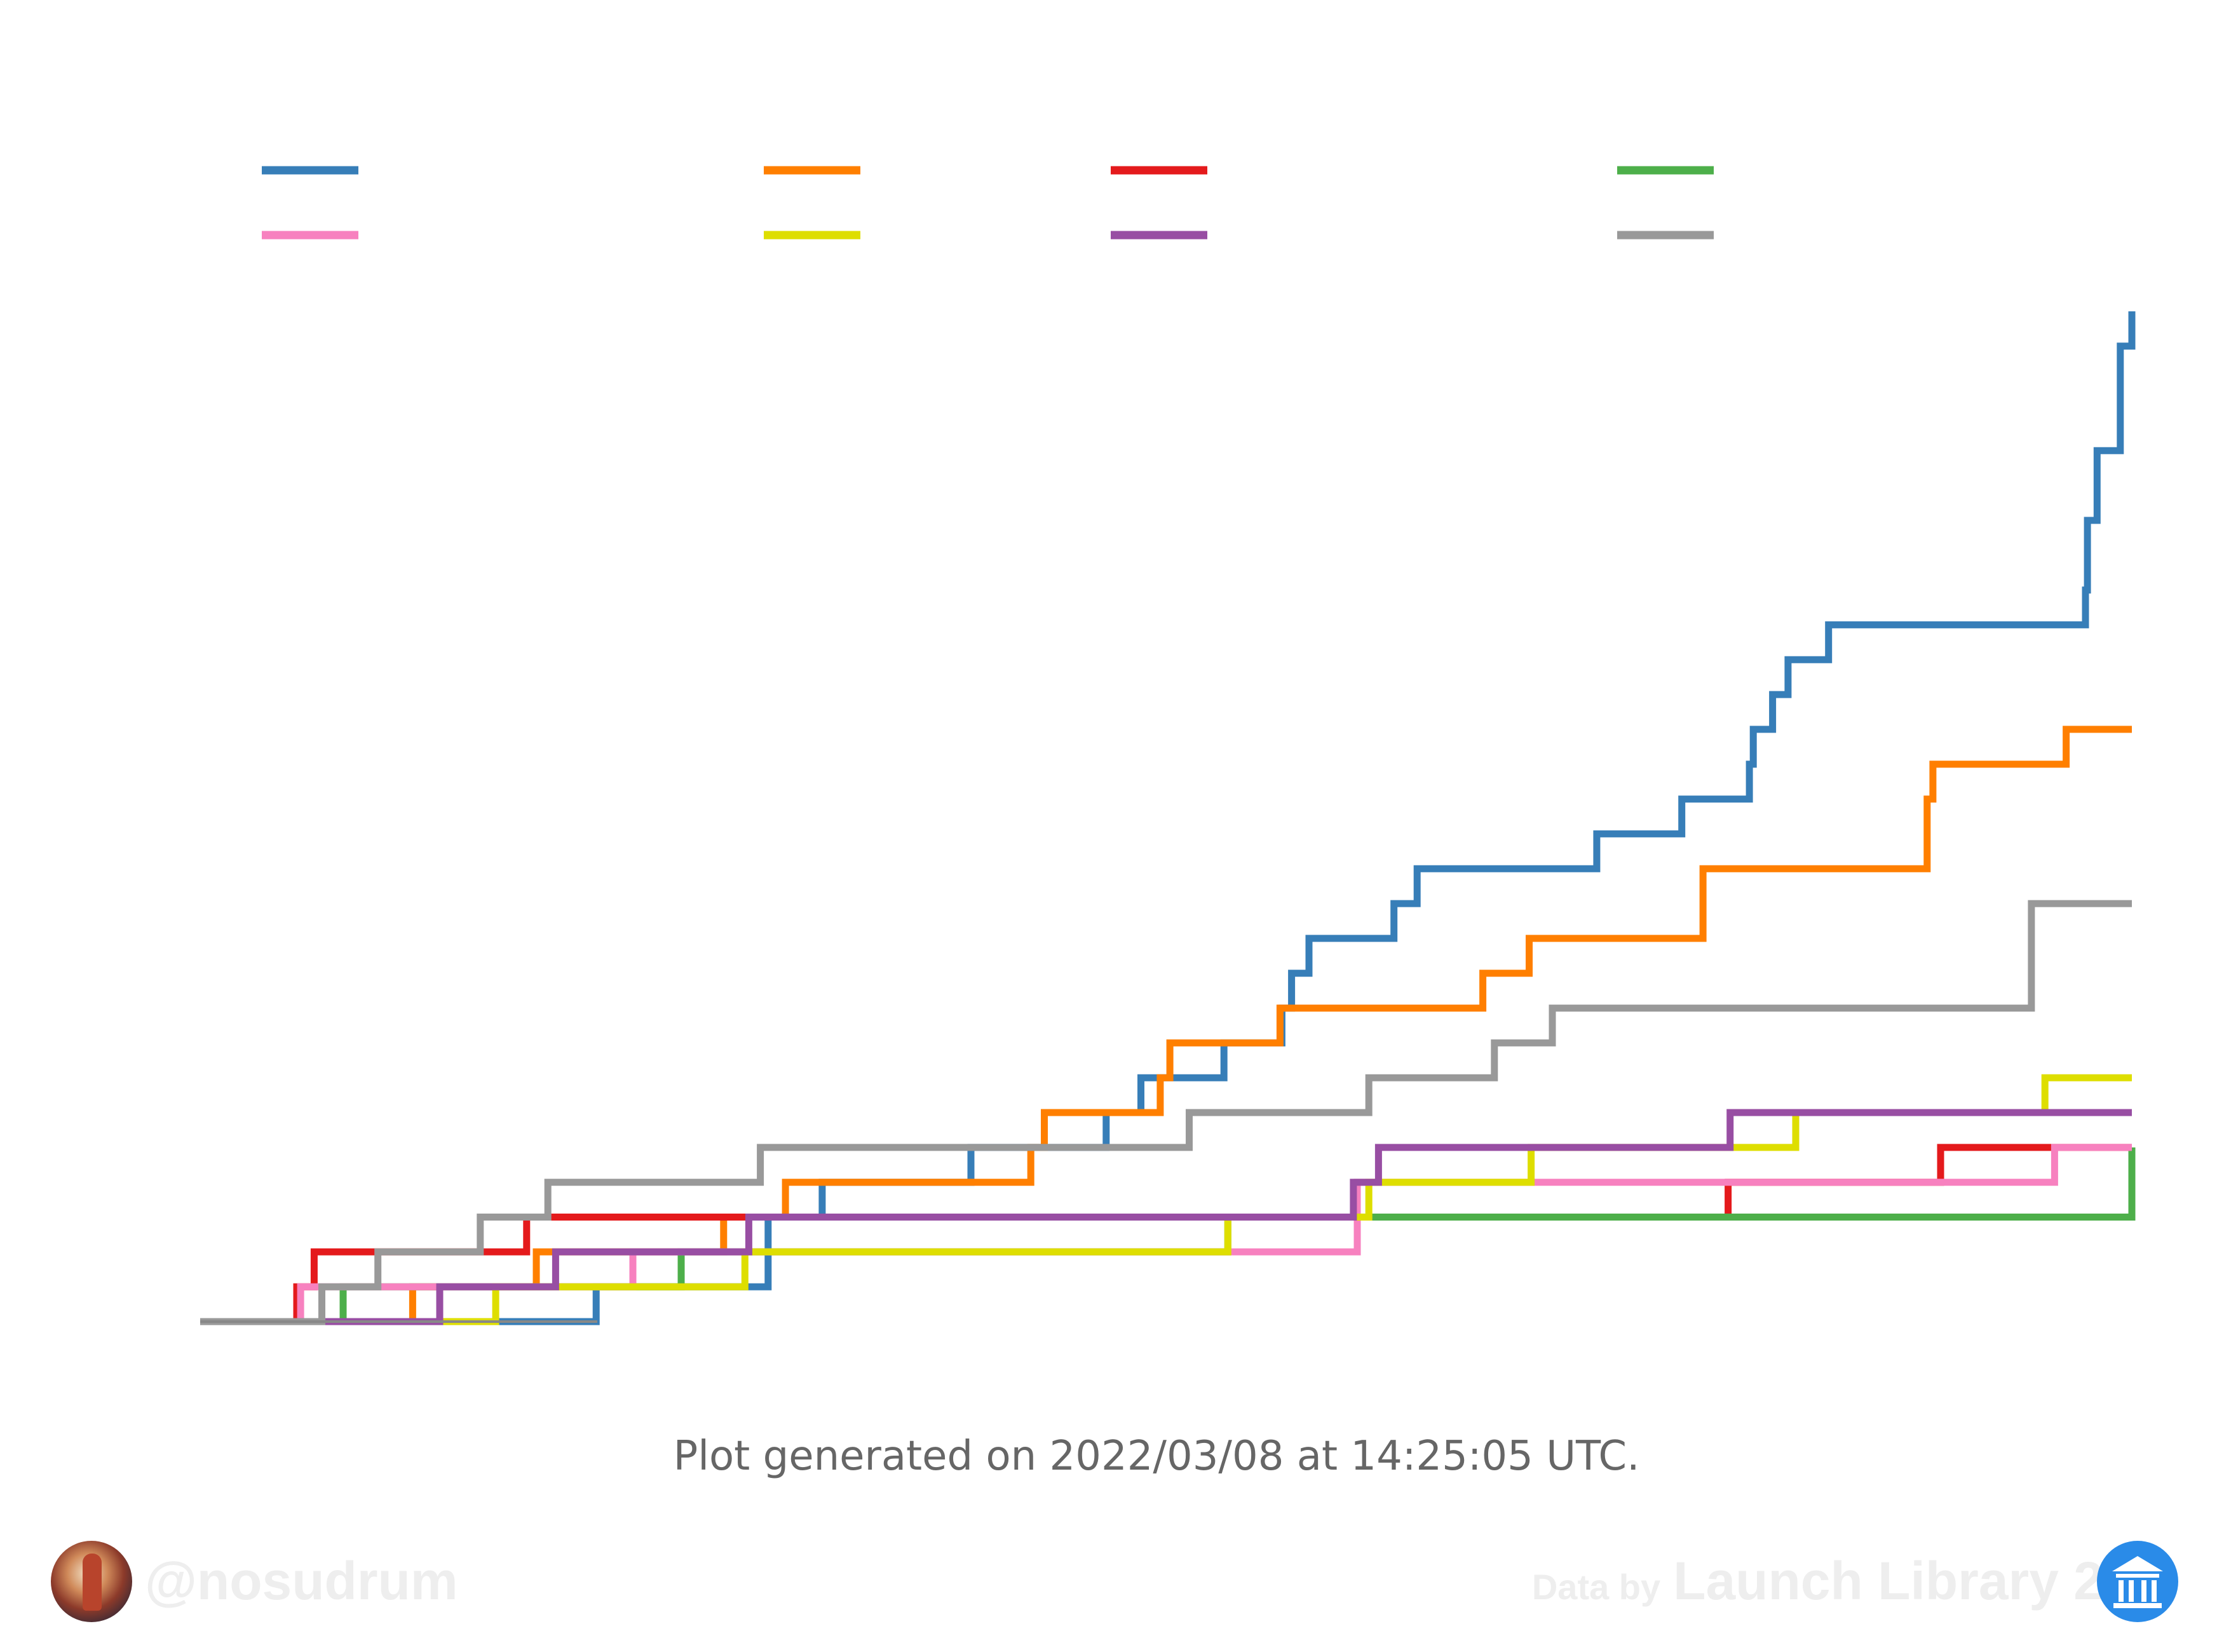 The image size is (2224, 1652). I want to click on launch-library-logo-icon, so click(2137, 1582).